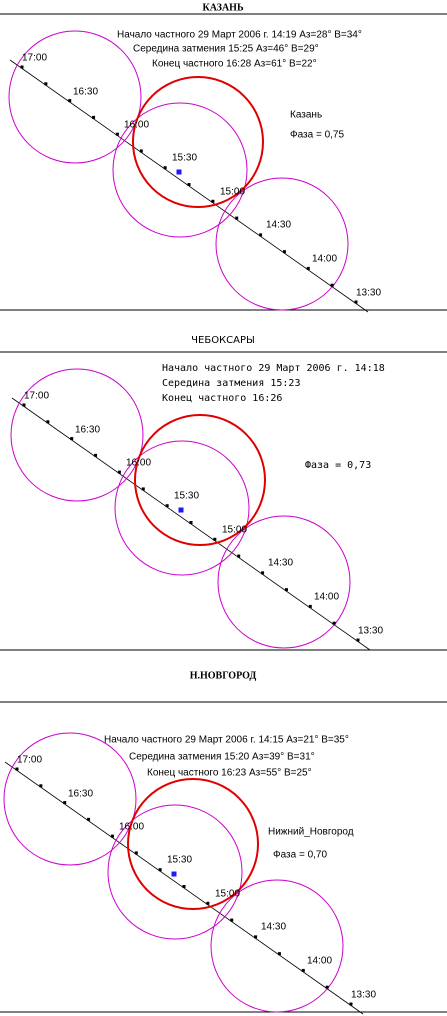  Describe the element at coordinates (234, 64) in the screenshot. I see `info-line: Конец частного 16:28 Аз=61° В=22°` at that location.